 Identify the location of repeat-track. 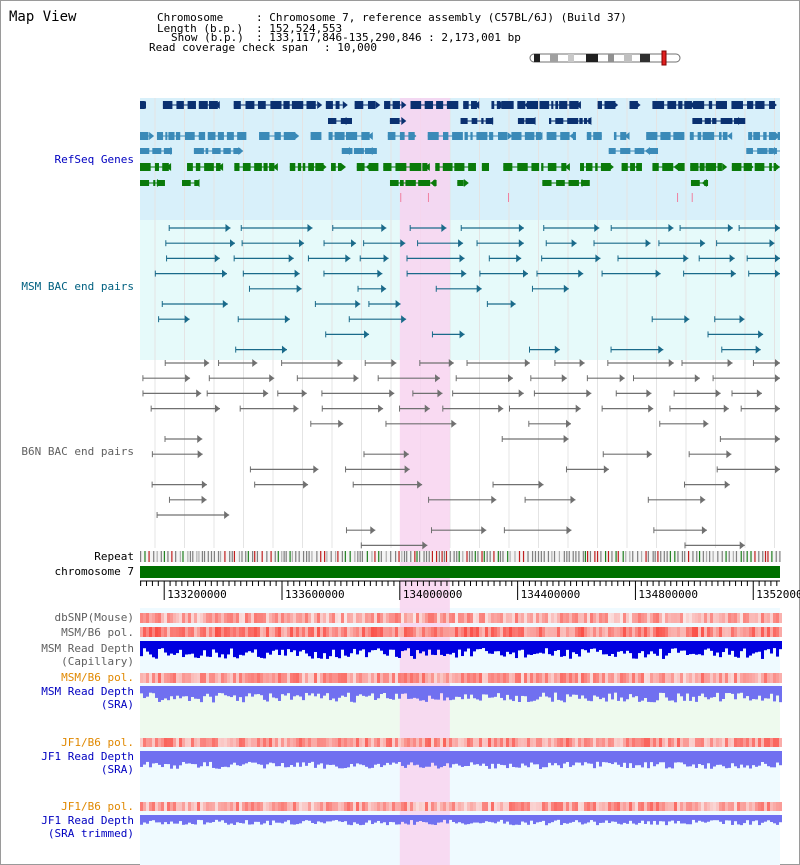
(460, 556).